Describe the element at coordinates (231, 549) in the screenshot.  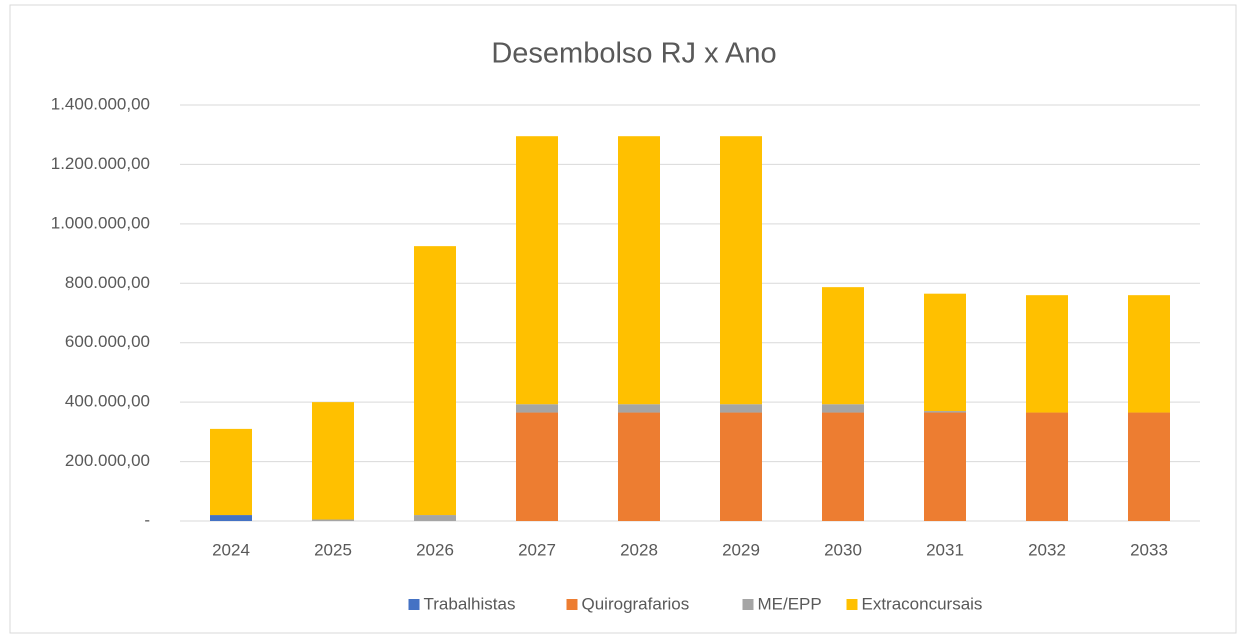
I see `x-tick-label: 2024` at that location.